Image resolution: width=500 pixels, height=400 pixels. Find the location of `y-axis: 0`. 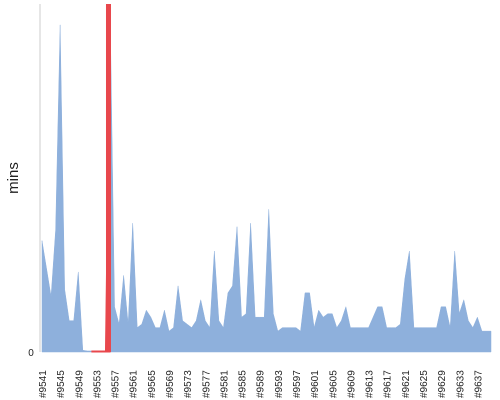

y-axis: 0 is located at coordinates (31, 353).